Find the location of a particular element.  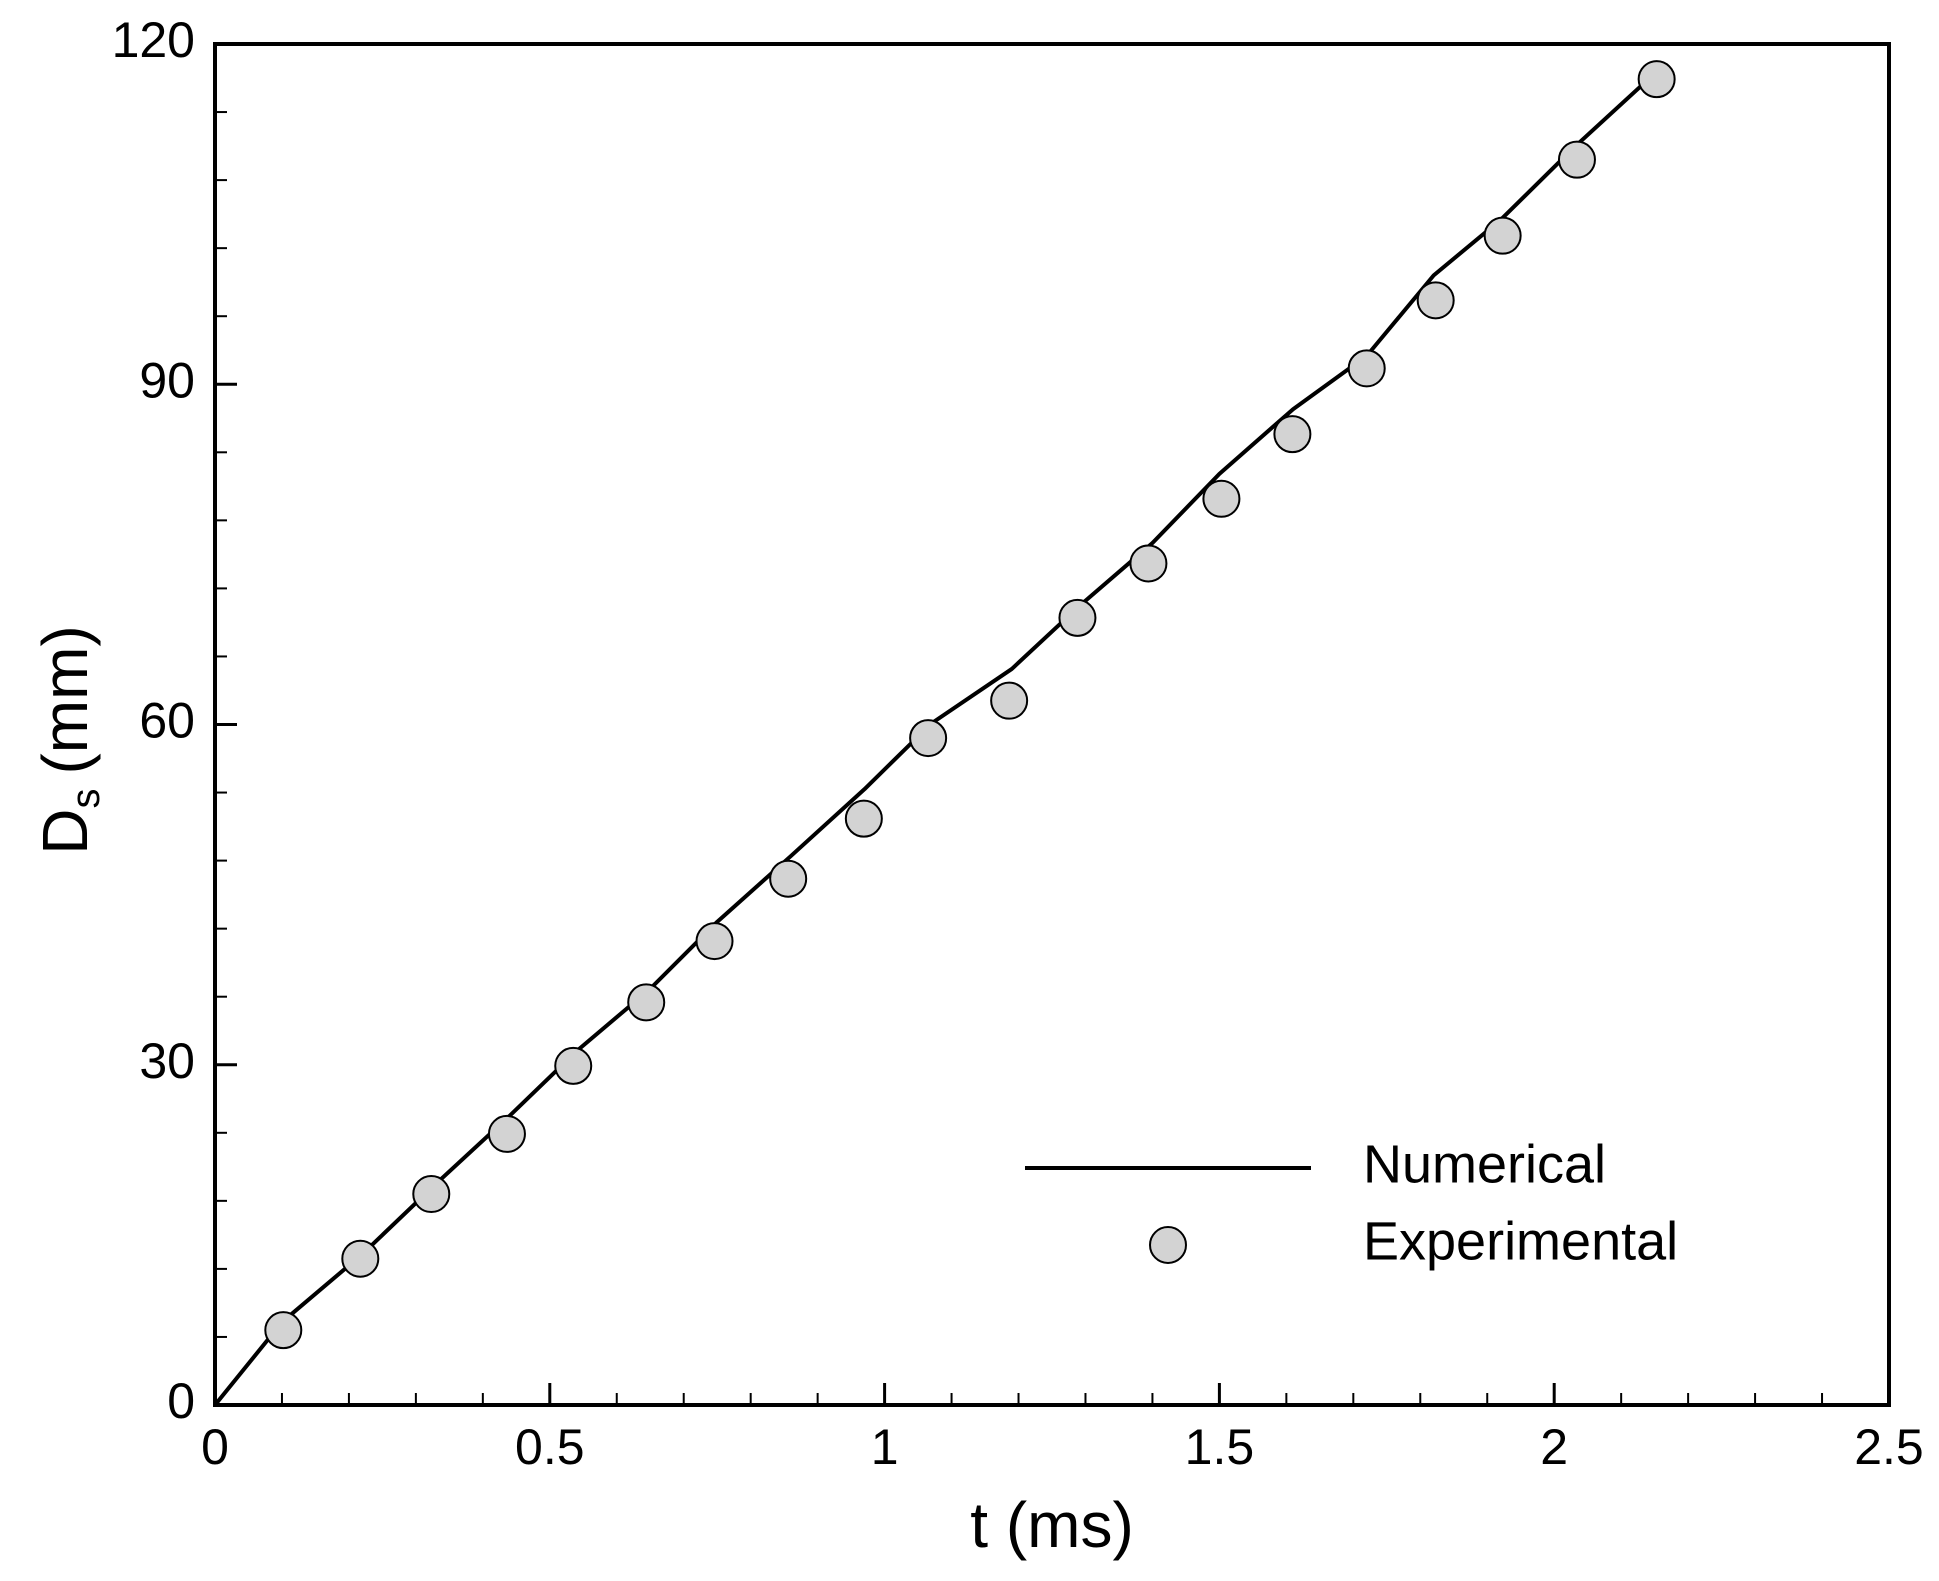

x-tick-label: 0.5 is located at coordinates (550, 1447).